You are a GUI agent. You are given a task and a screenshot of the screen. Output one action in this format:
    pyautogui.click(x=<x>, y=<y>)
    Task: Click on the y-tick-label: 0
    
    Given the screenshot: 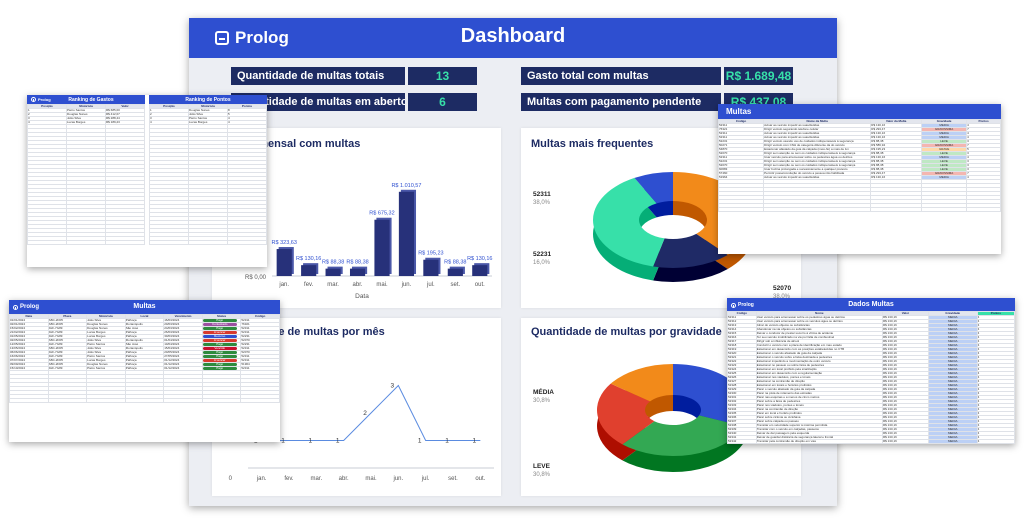 What is the action you would take?
    pyautogui.click(x=231, y=479)
    